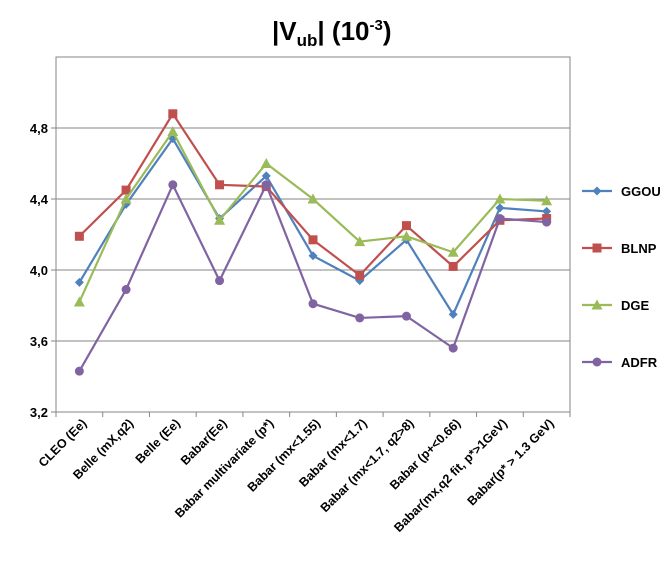 This screenshot has height=564, width=668. Describe the element at coordinates (641, 191) in the screenshot. I see `legend-label: GGOU` at that location.